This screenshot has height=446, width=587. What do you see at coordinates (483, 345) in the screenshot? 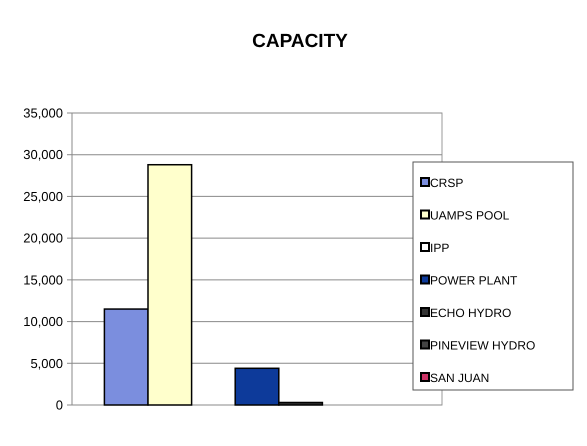
I see `legend-label: PINEVIEW HYDRO` at bounding box center [483, 345].